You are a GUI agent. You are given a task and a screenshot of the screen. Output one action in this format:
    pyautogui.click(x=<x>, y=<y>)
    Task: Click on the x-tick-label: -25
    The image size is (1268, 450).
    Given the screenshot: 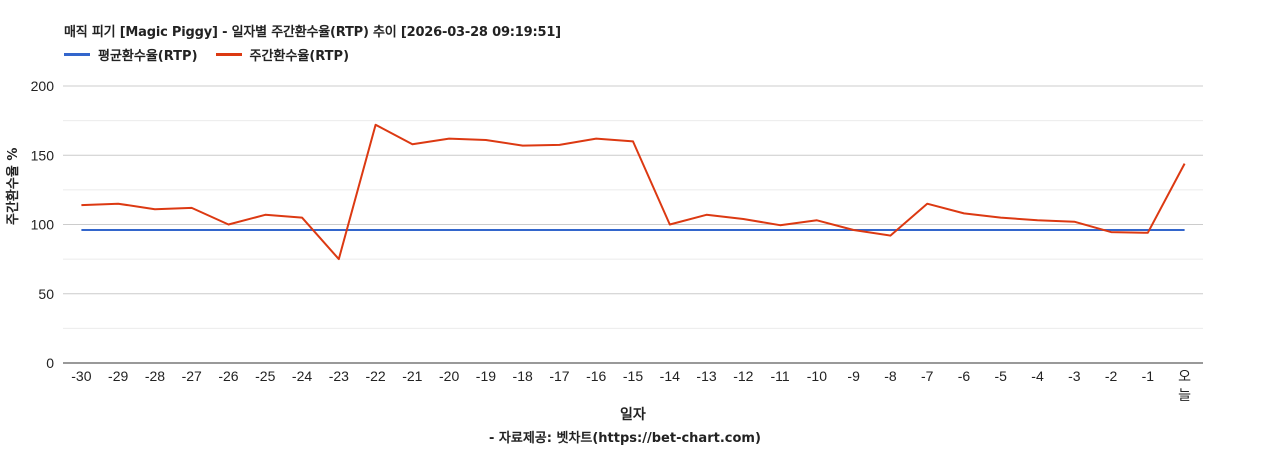 What is the action you would take?
    pyautogui.click(x=265, y=376)
    